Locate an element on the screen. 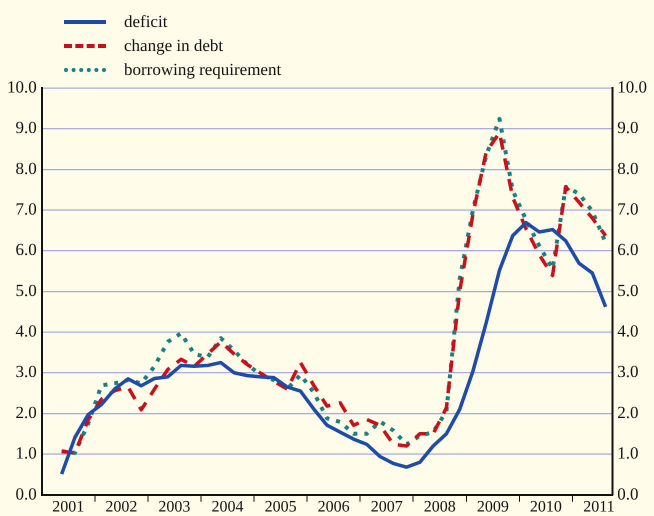 The image size is (654, 516). y2-tick-label: 8.0 is located at coordinates (627, 168).